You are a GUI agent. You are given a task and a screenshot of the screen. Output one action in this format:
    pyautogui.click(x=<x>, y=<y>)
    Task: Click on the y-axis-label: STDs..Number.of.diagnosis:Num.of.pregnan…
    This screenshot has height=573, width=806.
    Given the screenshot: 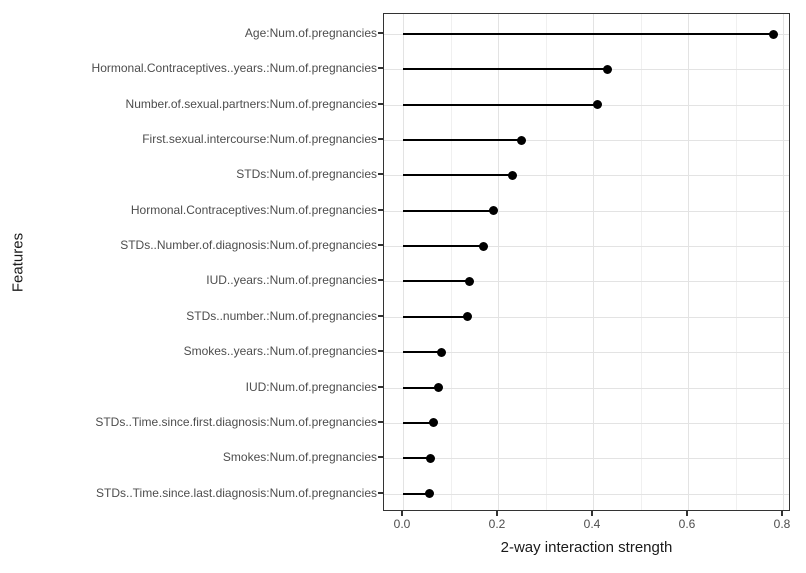 What is the action you would take?
    pyautogui.click(x=248, y=245)
    